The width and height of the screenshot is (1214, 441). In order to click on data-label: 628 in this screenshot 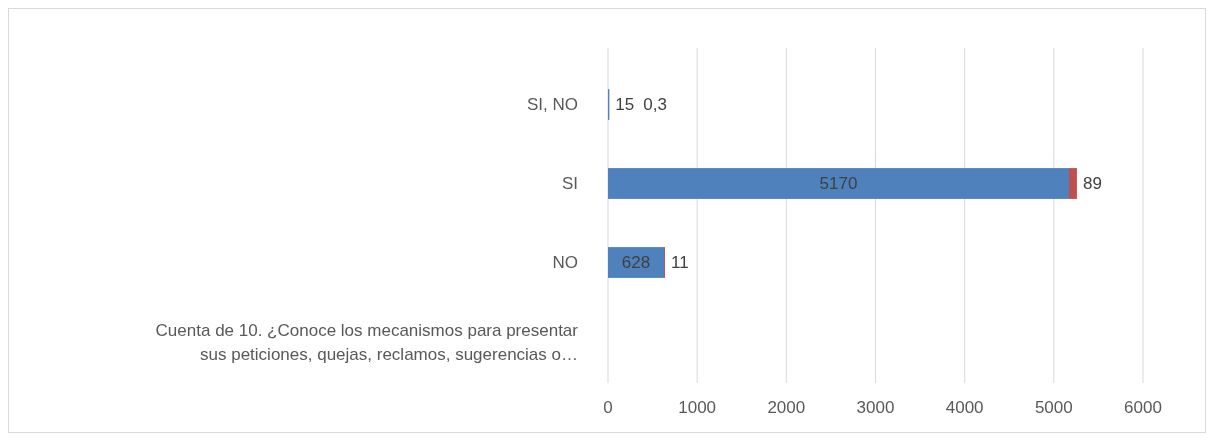, I will do `click(636, 263)`.